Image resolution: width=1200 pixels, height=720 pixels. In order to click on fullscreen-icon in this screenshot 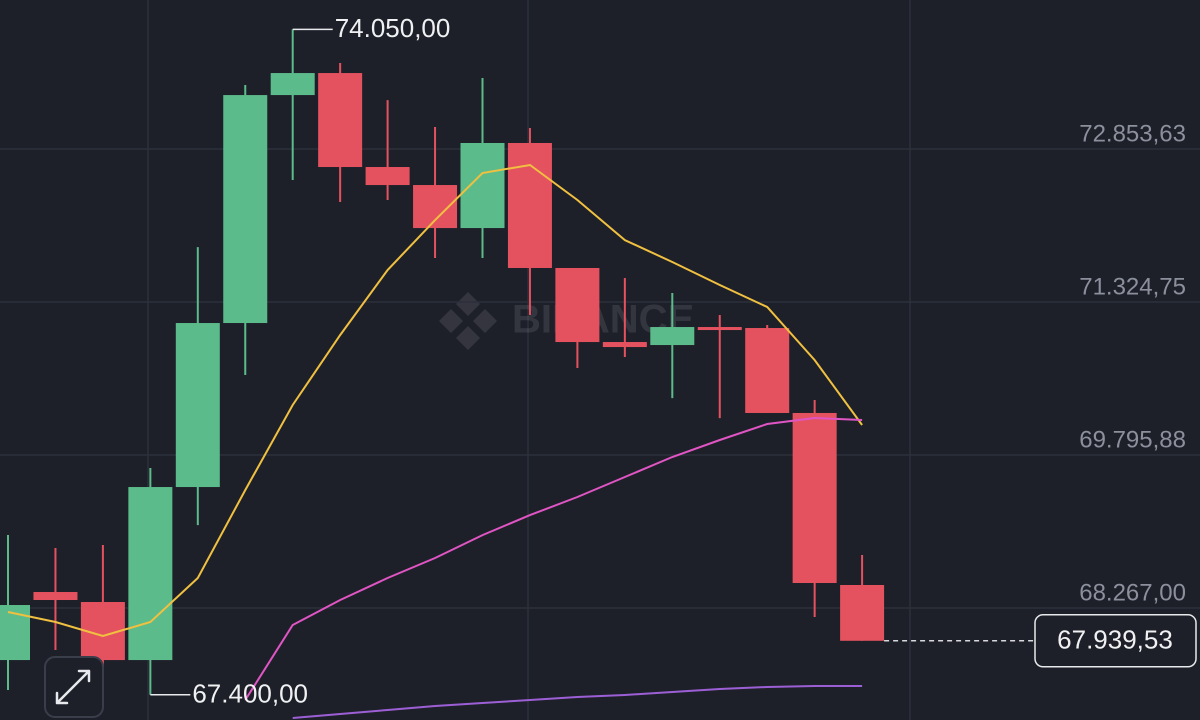, I will do `click(73, 687)`.